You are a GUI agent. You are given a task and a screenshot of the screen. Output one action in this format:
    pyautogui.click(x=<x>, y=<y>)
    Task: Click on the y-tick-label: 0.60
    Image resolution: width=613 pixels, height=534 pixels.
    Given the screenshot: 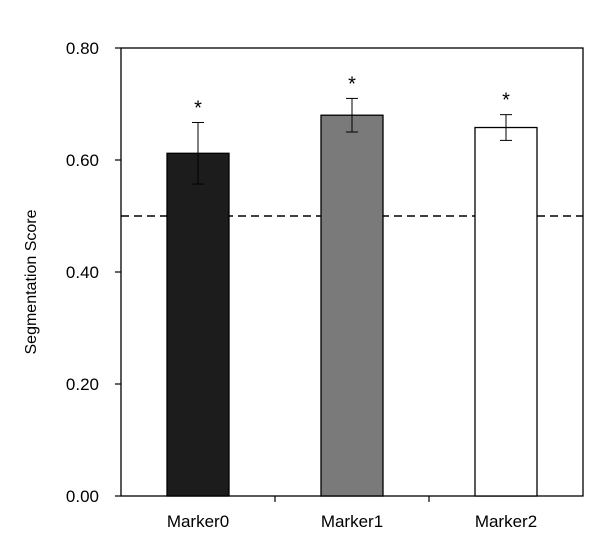 What is the action you would take?
    pyautogui.click(x=82, y=160)
    